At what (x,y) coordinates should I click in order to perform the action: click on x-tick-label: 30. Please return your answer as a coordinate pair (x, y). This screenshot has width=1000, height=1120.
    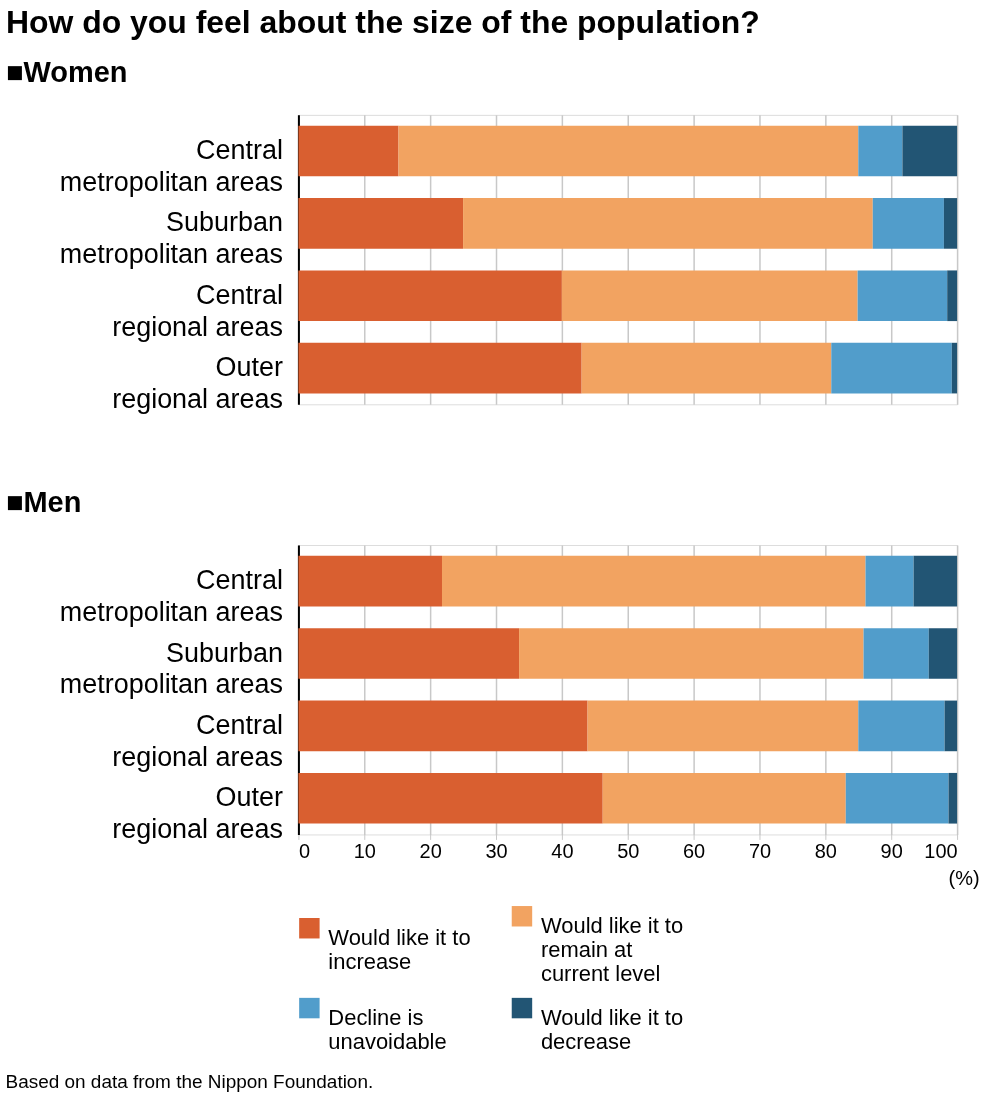
    Looking at the image, I should click on (496, 850).